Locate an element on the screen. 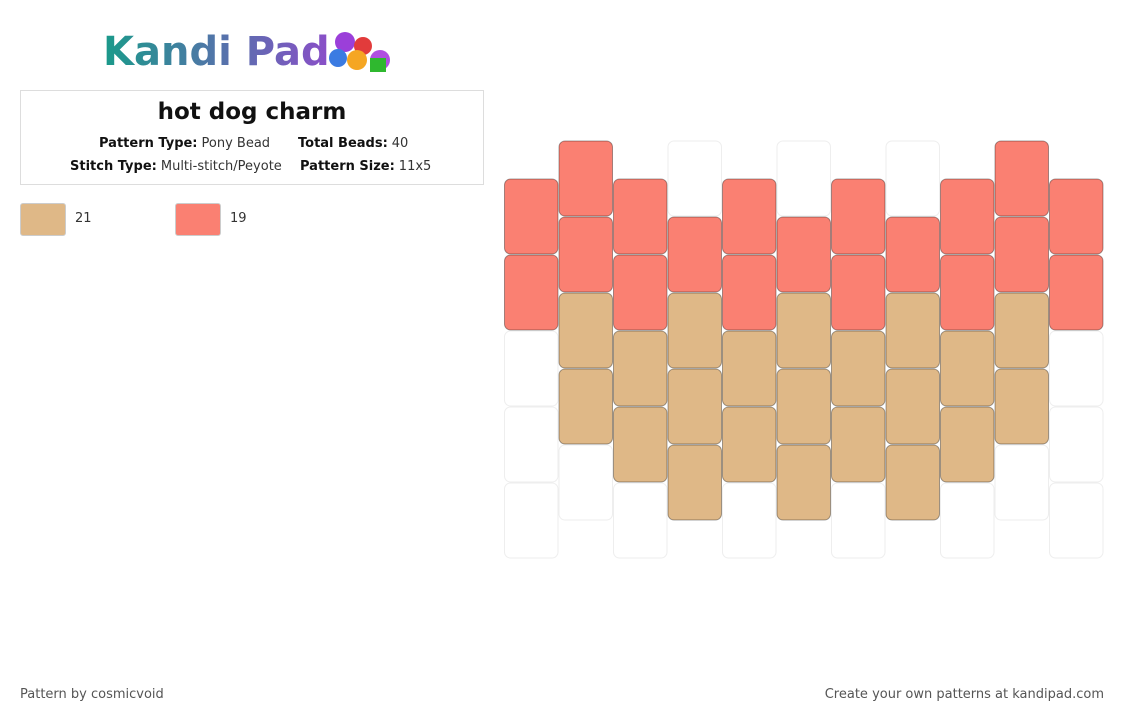 Image resolution: width=1124 pixels, height=720 pixels. field-label: Pattern Size: is located at coordinates (347, 166).